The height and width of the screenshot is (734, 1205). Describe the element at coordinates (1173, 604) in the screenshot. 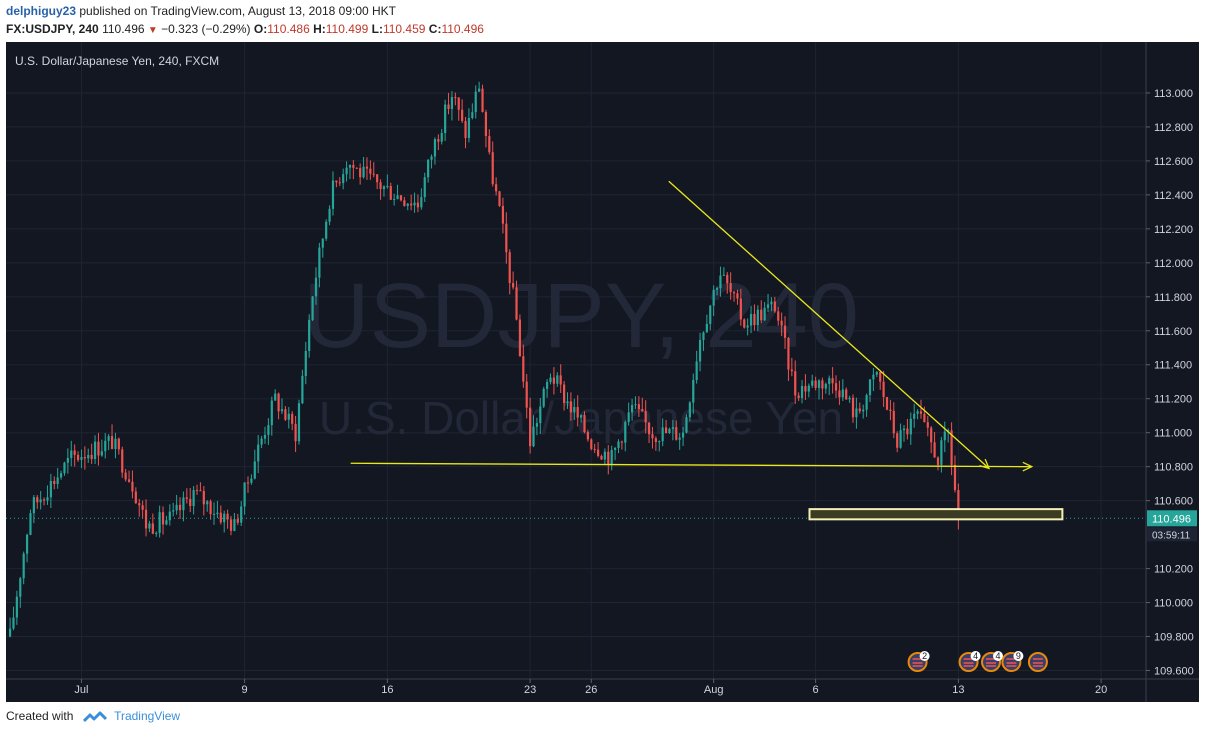

I see `y-tick-label: 110.000` at that location.